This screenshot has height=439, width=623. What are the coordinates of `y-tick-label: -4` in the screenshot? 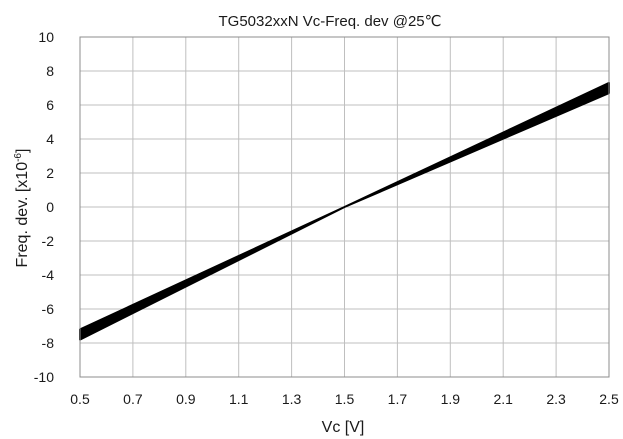 It's located at (48, 275).